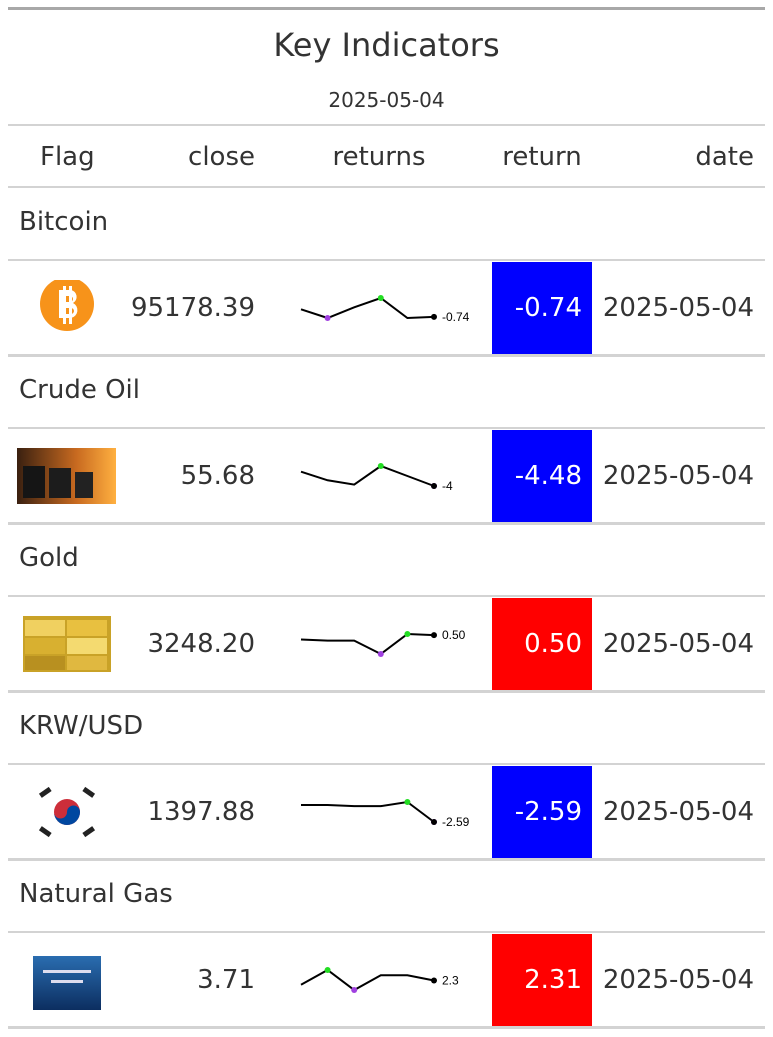  What do you see at coordinates (548, 812) in the screenshot?
I see `return-value: -2.59` at bounding box center [548, 812].